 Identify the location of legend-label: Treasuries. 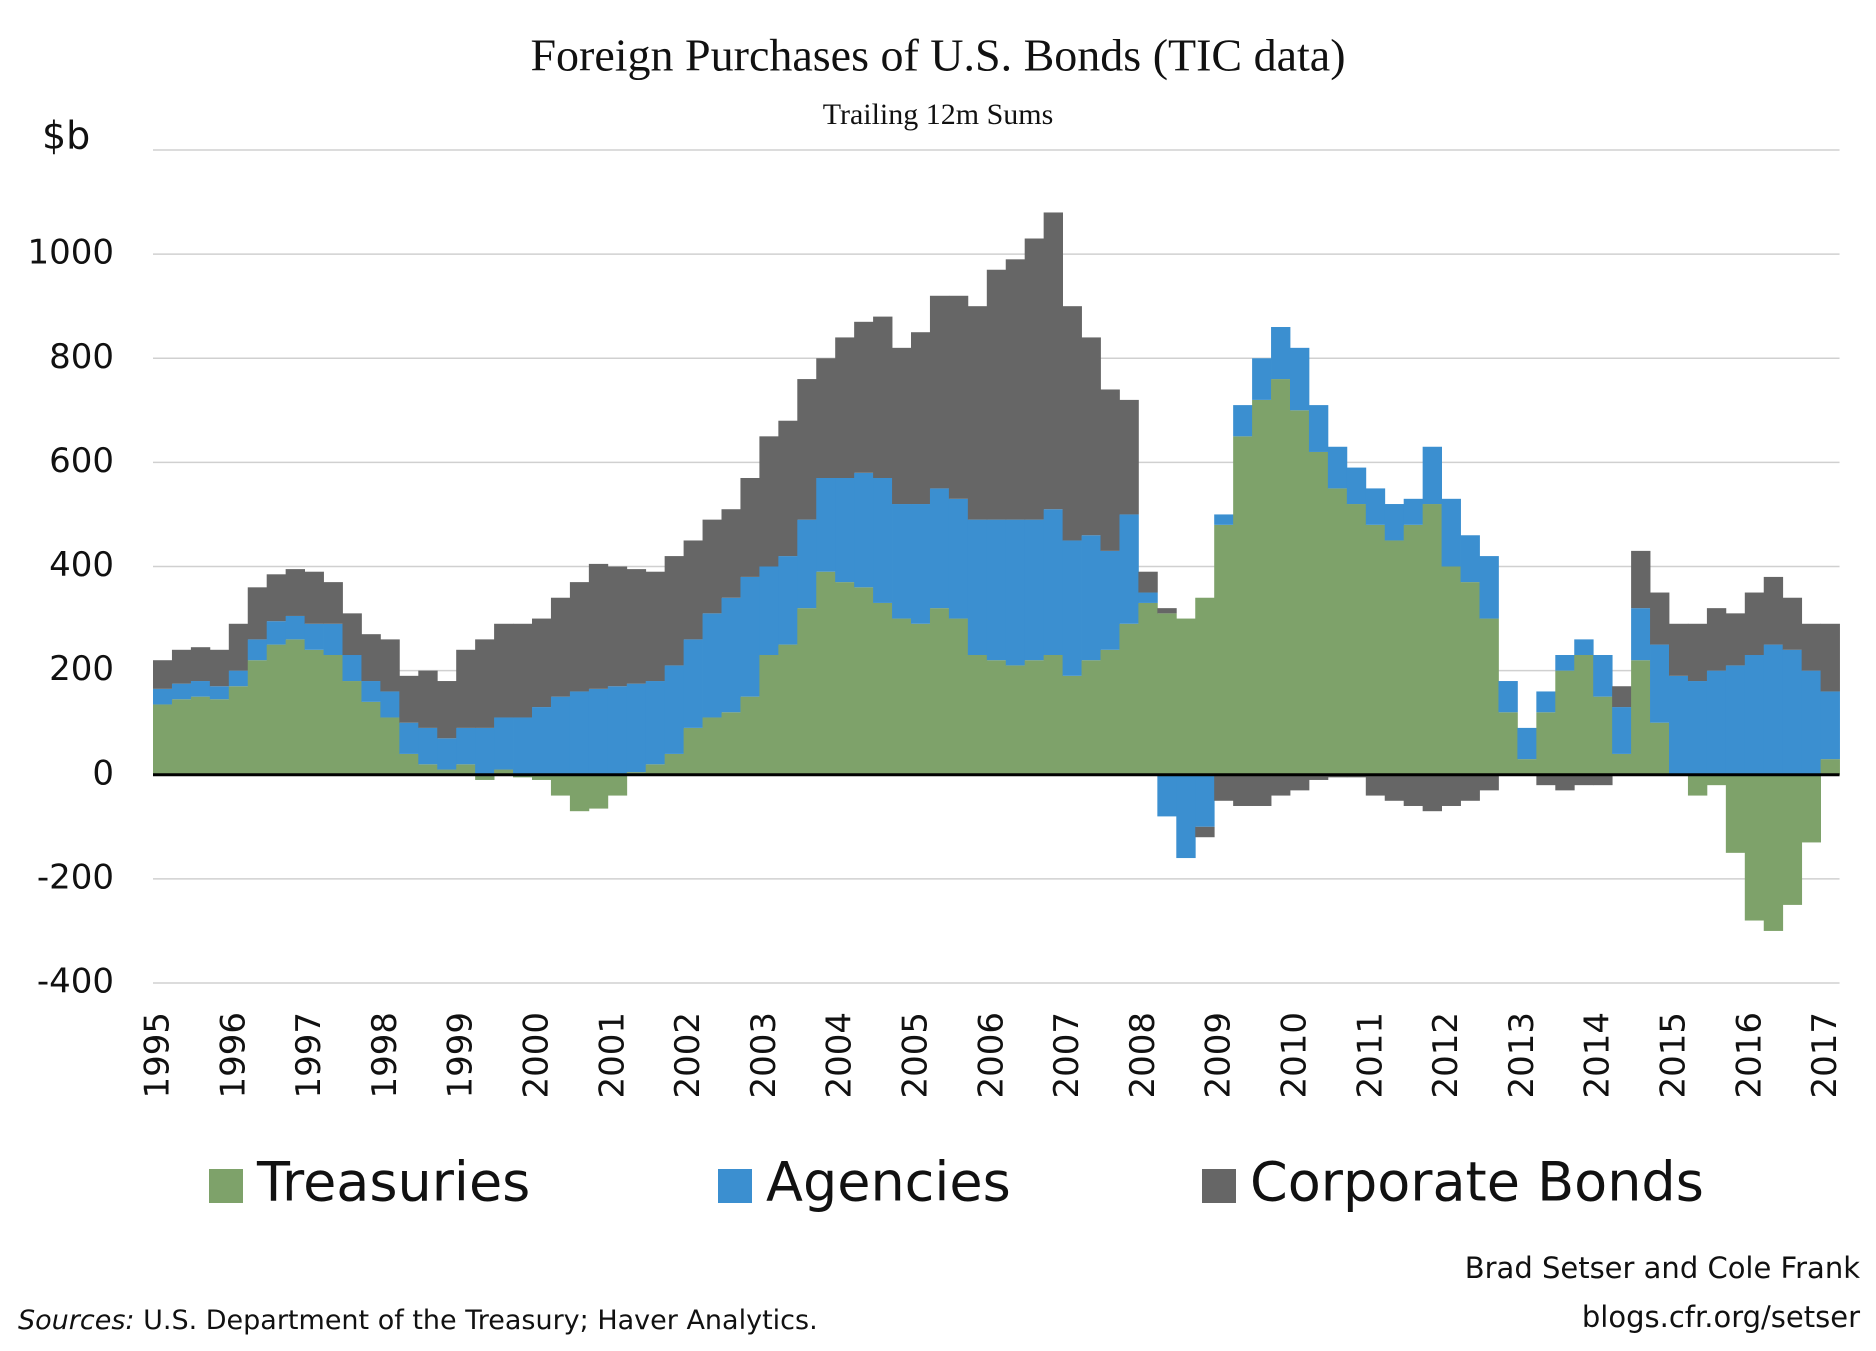
(393, 1182).